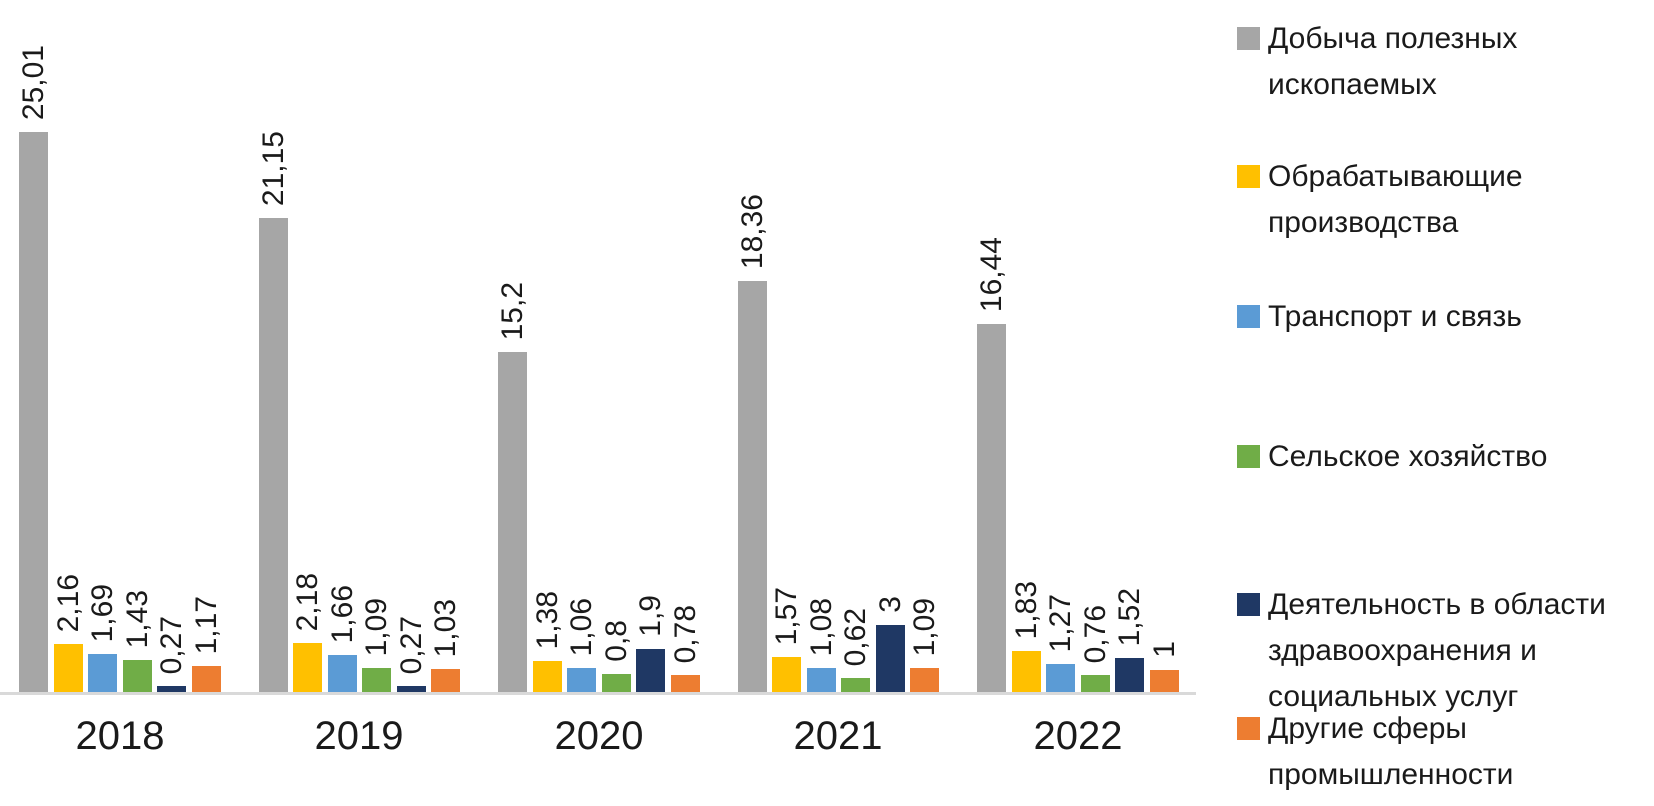 This screenshot has height=806, width=1654. What do you see at coordinates (890, 604) in the screenshot?
I see `bar-value-label: 3` at bounding box center [890, 604].